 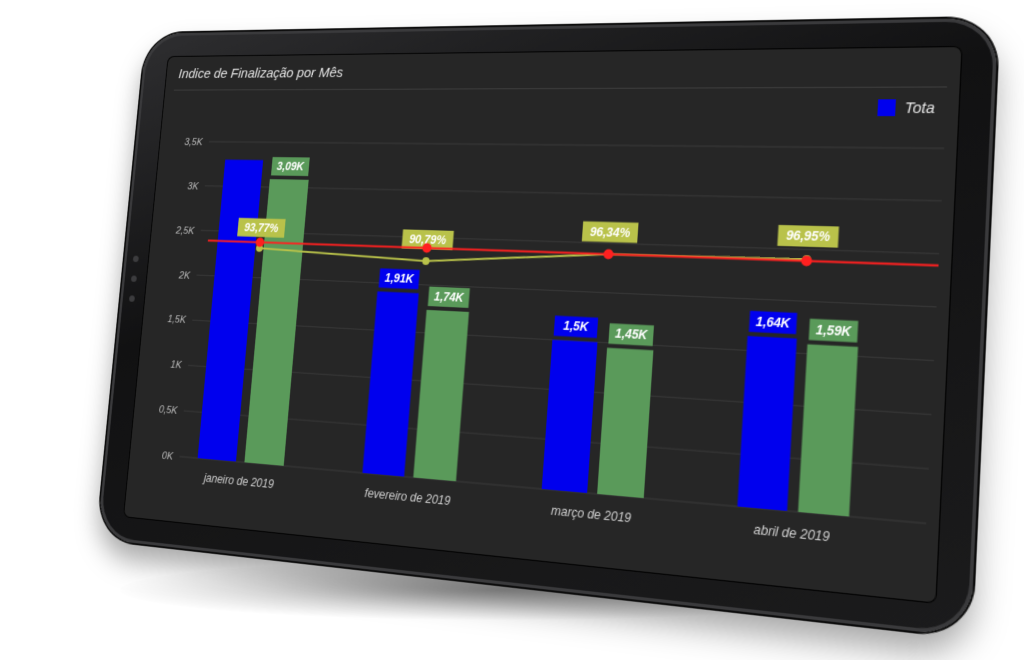 I want to click on data-label: 1,74K, so click(x=450, y=298).